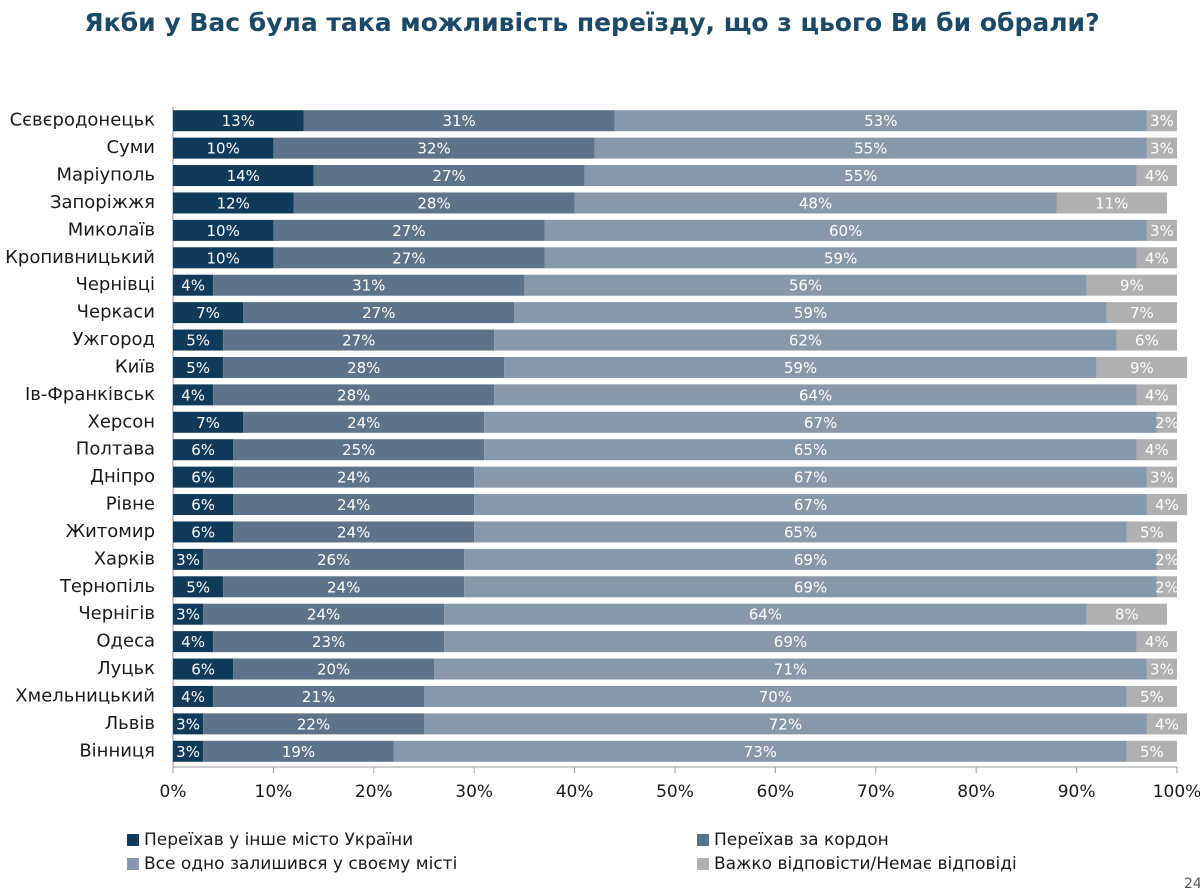 Image resolution: width=1200 pixels, height=894 pixels. I want to click on value-label: 48%, so click(815, 203).